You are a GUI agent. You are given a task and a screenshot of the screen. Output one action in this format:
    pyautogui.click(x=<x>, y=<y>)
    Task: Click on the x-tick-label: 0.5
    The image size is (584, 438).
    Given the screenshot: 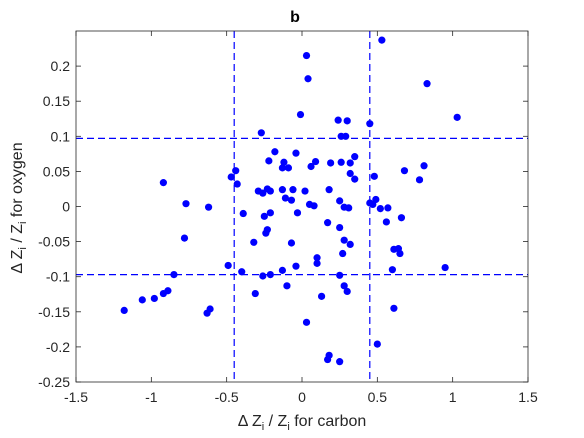 What is the action you would take?
    pyautogui.click(x=378, y=397)
    